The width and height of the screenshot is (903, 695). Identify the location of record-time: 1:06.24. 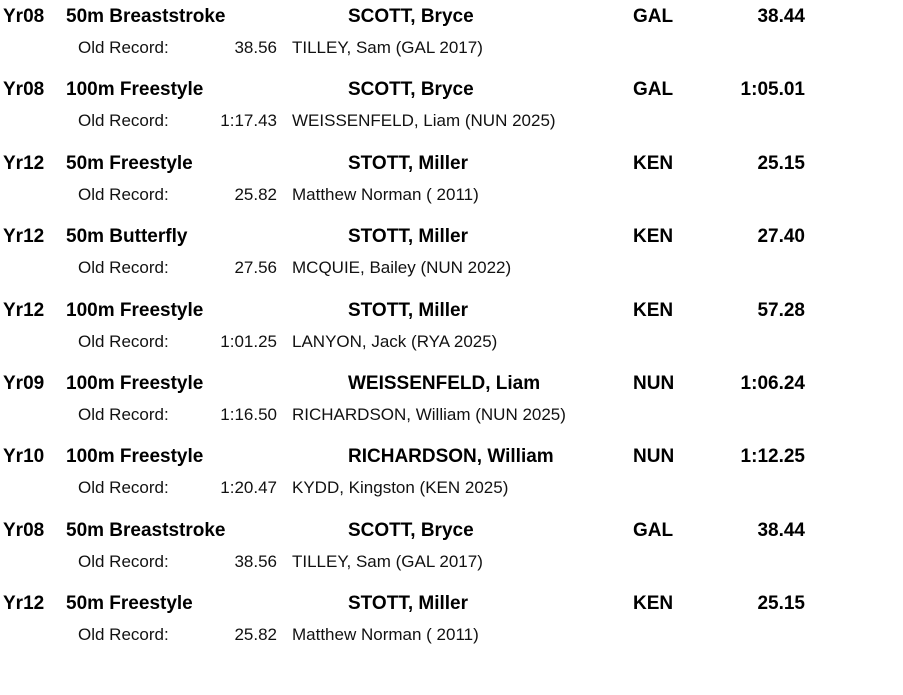
(772, 383).